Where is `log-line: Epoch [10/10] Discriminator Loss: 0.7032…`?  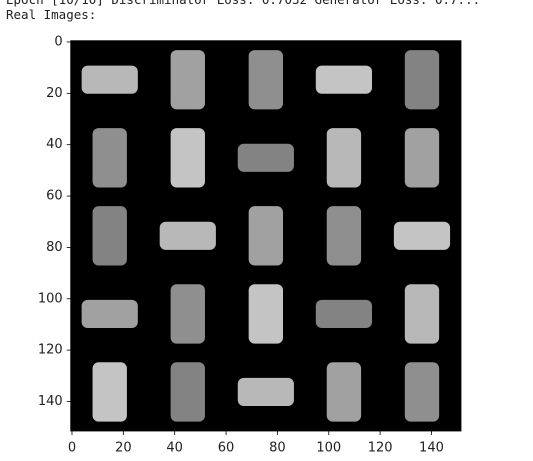
log-line: Epoch [10/10] Discriminator Loss: 0.7032… is located at coordinates (243, 3).